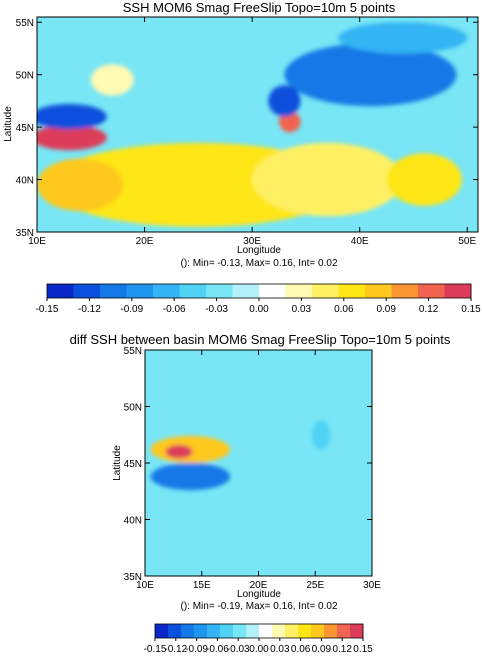 This screenshot has height=661, width=482. I want to click on x-tick-label: 20E, so click(259, 585).